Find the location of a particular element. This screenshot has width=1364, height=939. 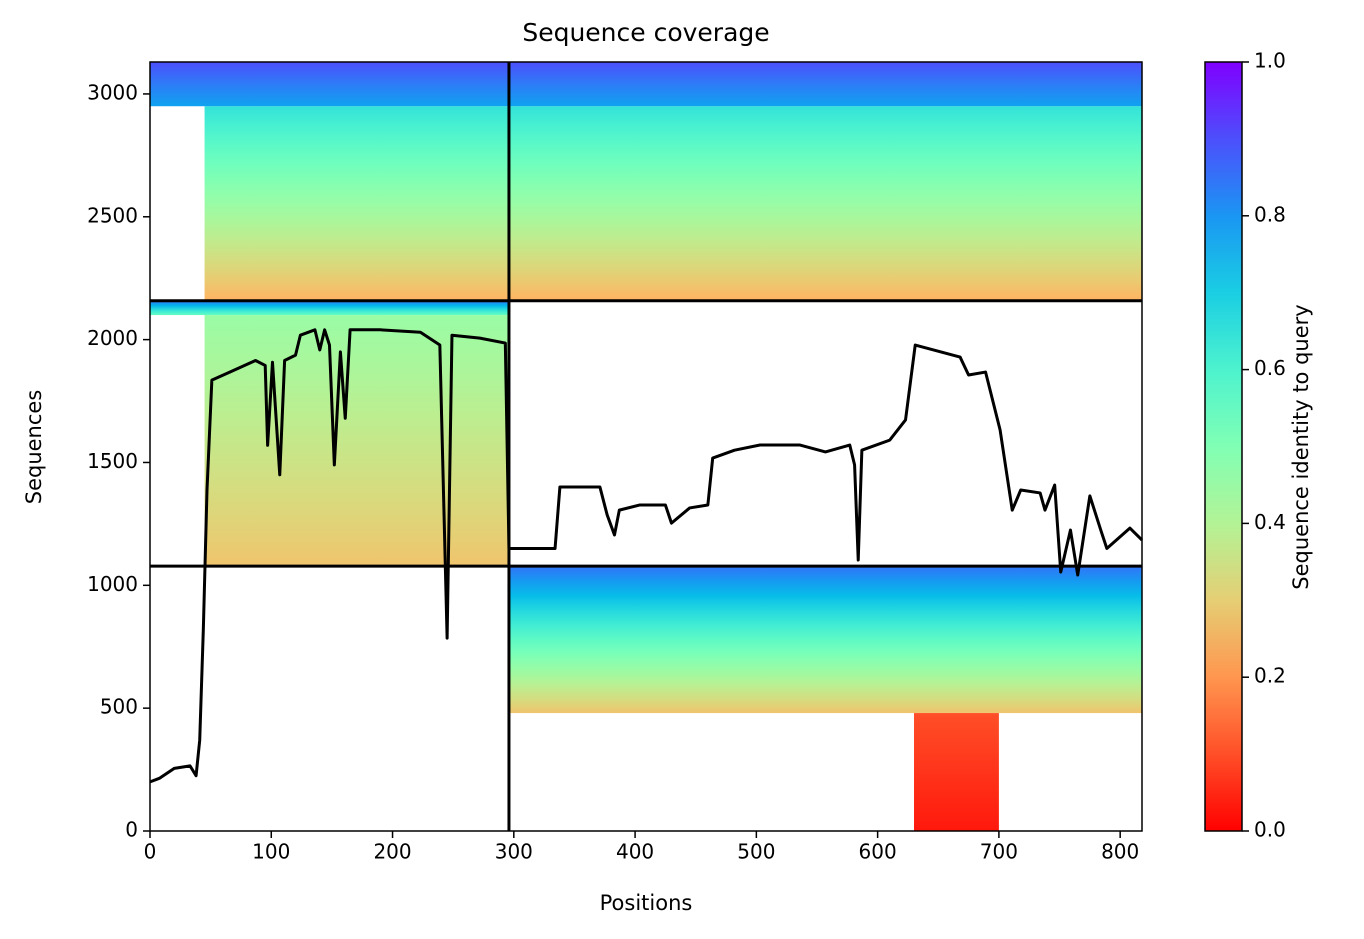

colorbar-tick-label: 1.0 is located at coordinates (1270, 61).